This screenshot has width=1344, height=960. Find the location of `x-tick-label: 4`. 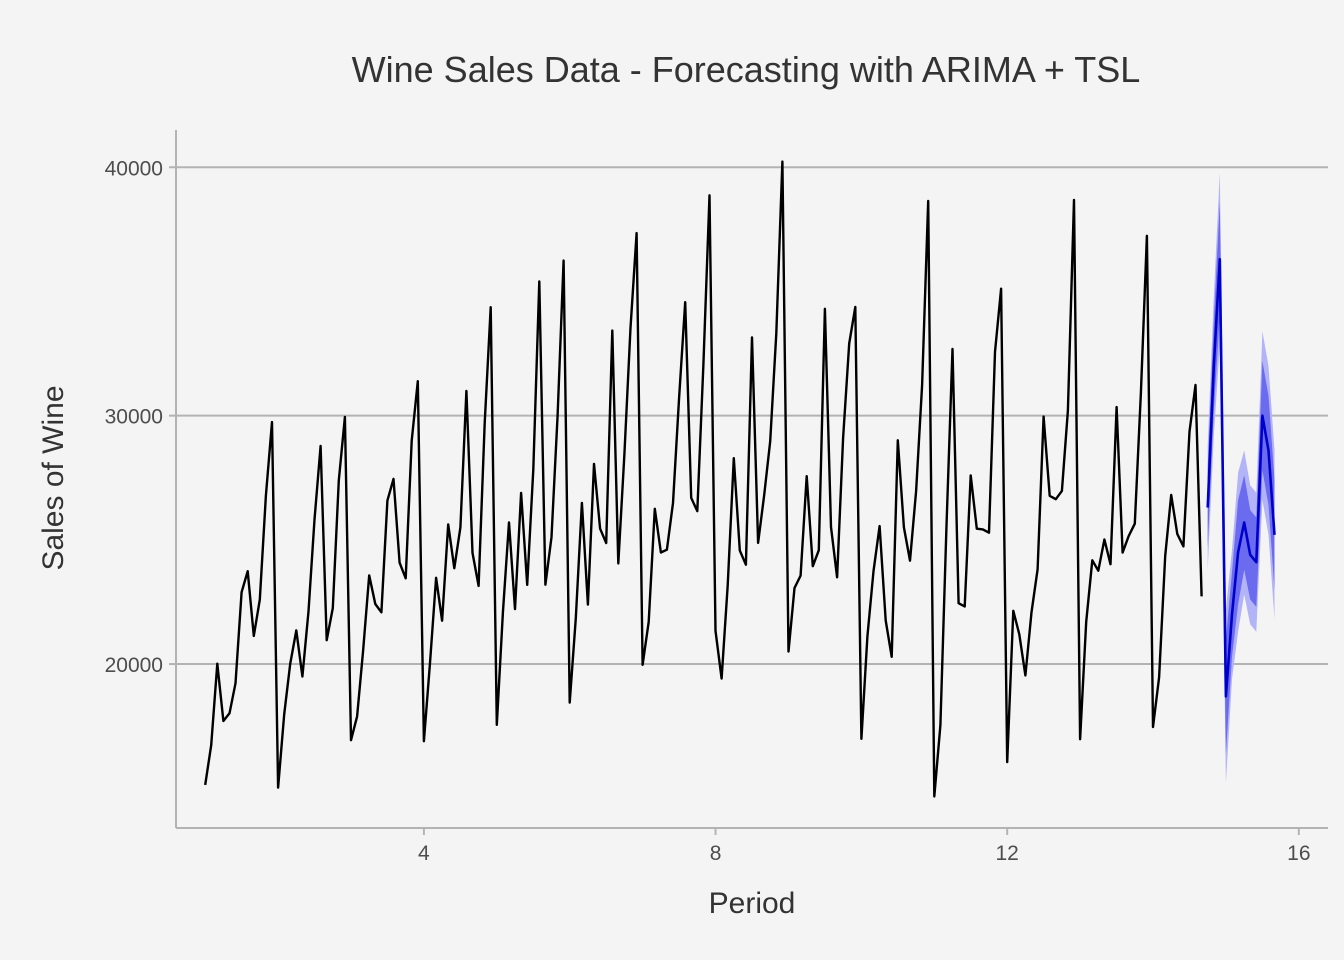

x-tick-label: 4 is located at coordinates (424, 853).